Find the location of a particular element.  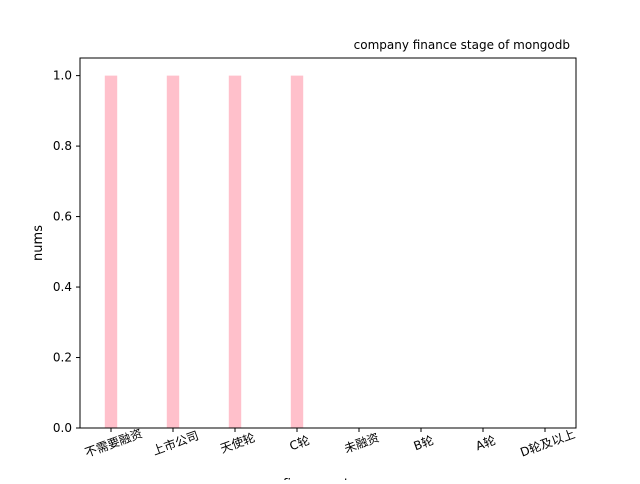

y-axis-label: nums is located at coordinates (38, 243).